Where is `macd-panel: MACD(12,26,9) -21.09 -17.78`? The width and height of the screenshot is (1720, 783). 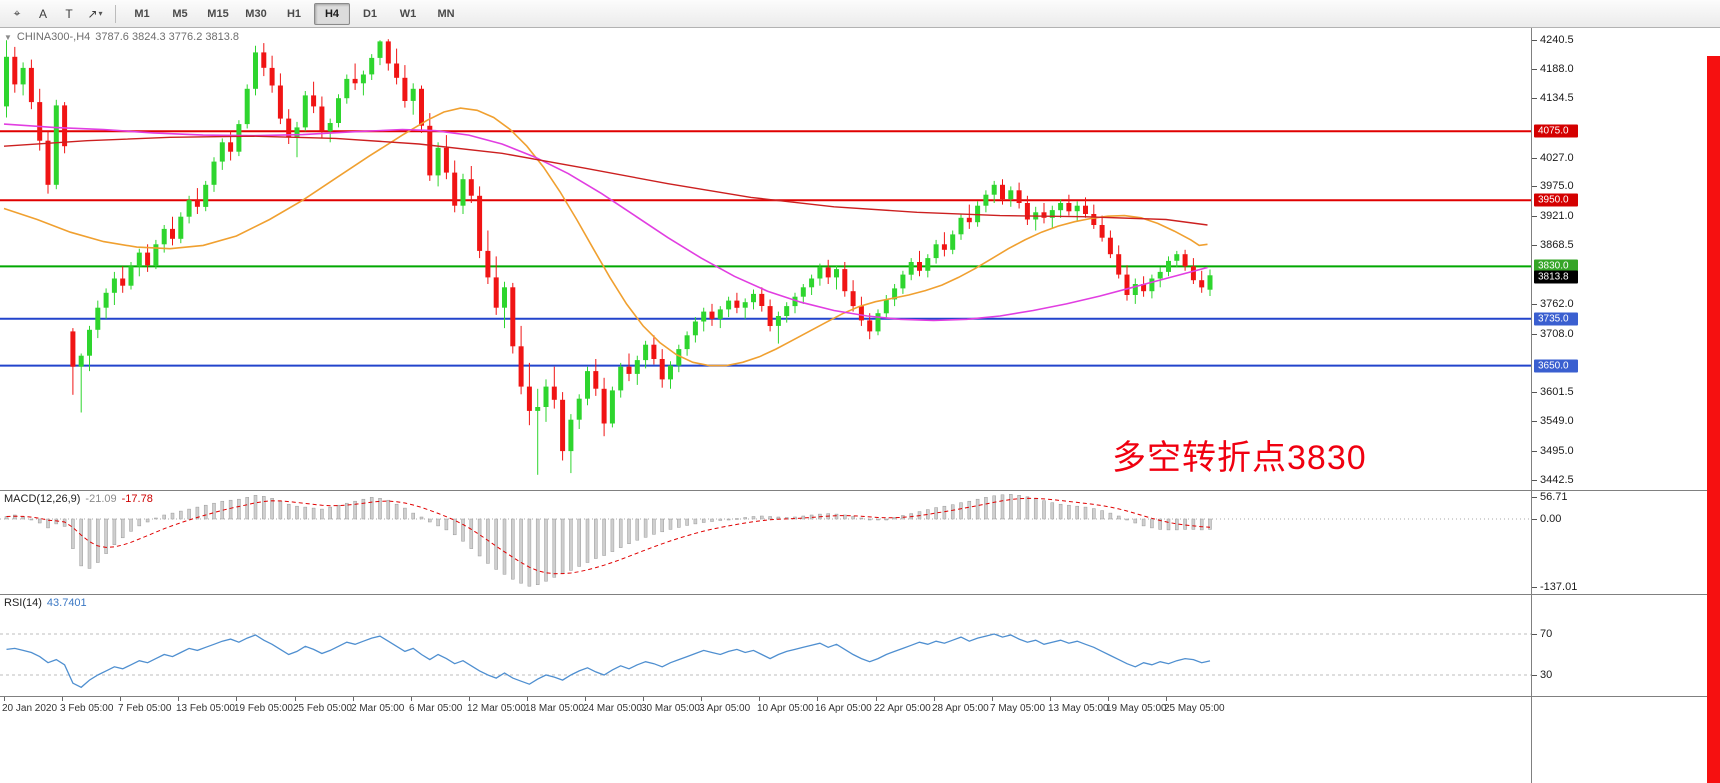
macd-panel: MACD(12,26,9) -21.09 -17.78 is located at coordinates (765, 543).